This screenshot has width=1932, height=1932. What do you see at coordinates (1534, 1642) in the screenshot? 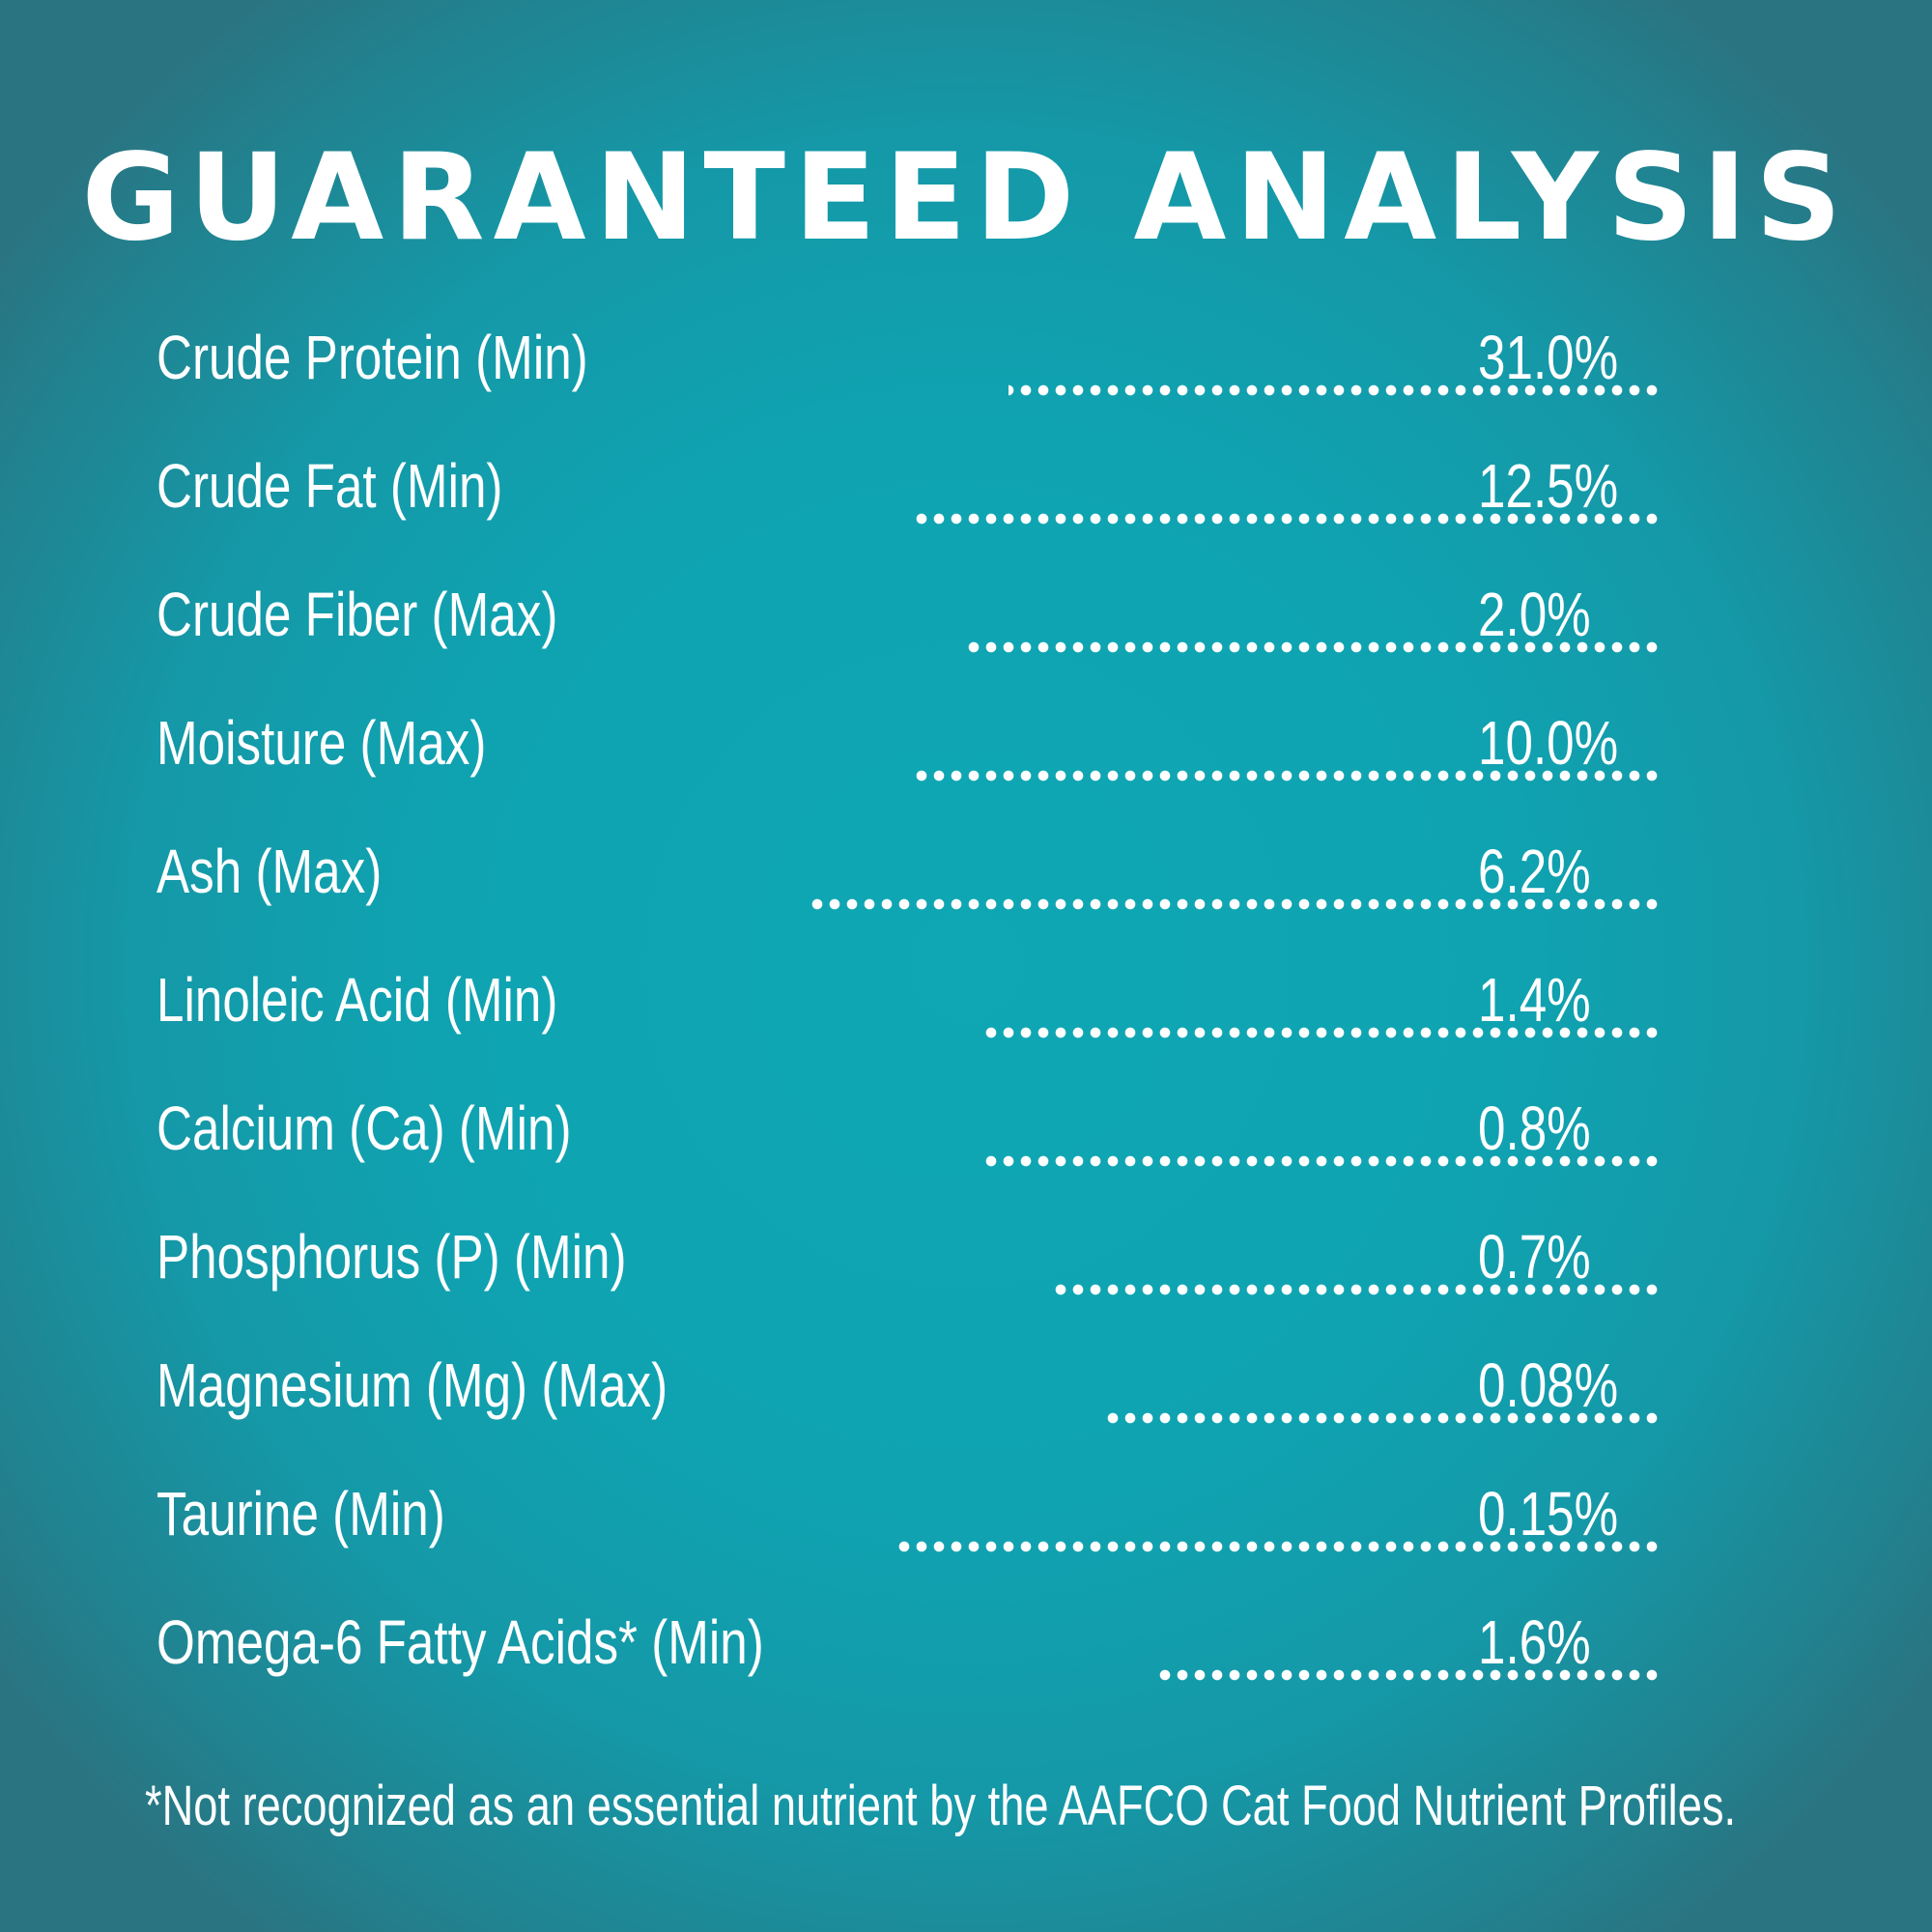
I see `nutrient-value: 1.6%` at bounding box center [1534, 1642].